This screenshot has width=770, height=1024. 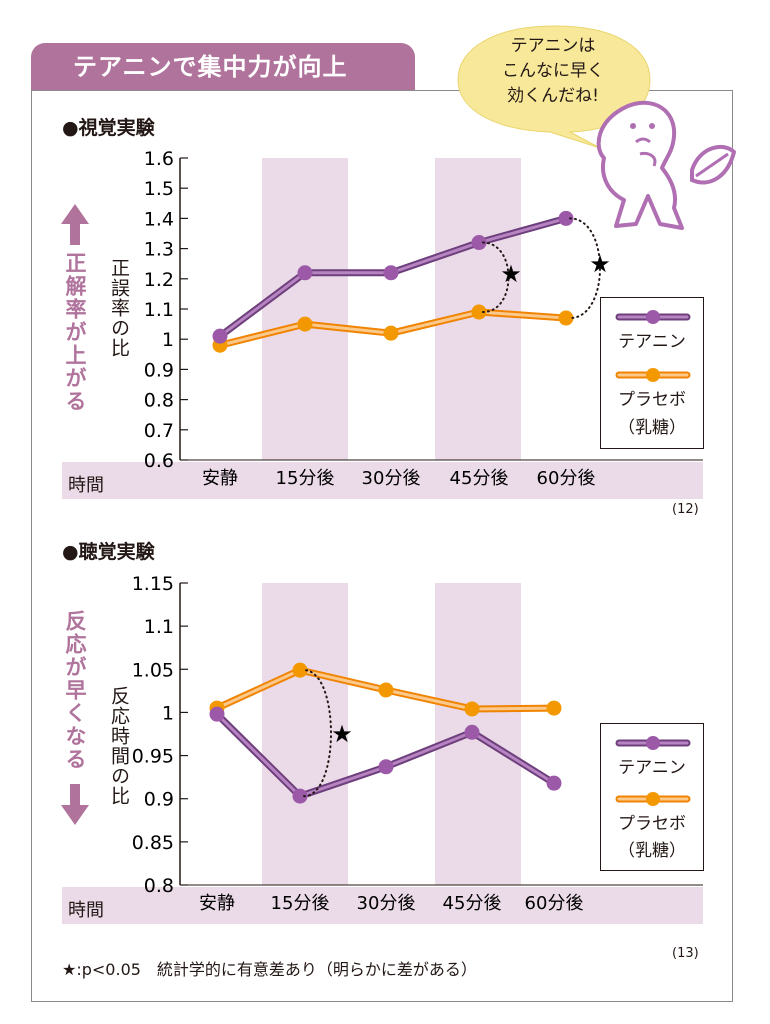 I want to click on auditory-side-label: 反応が早くなる, so click(x=75, y=690).